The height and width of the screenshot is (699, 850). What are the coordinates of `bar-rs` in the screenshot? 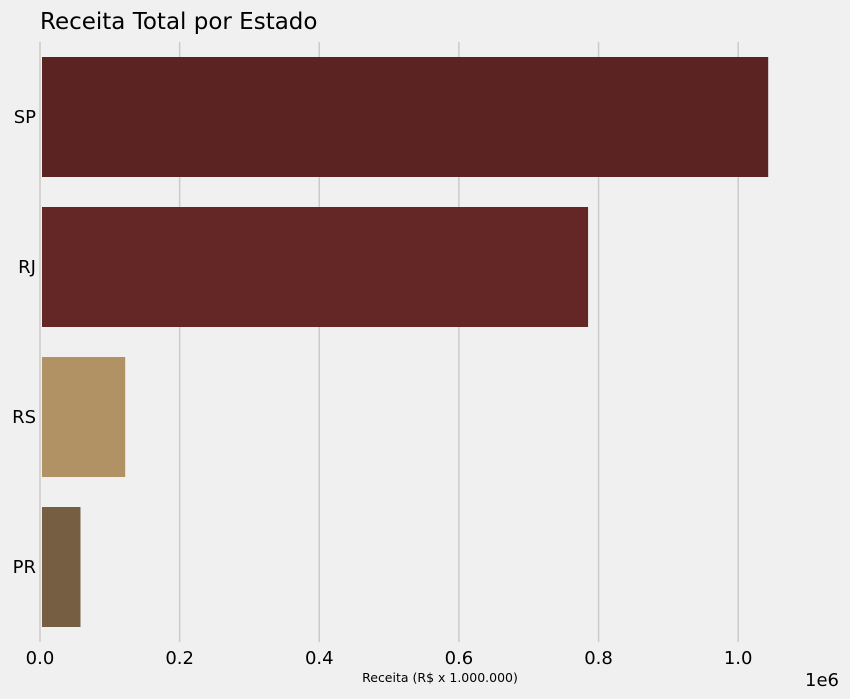 It's located at (84, 417).